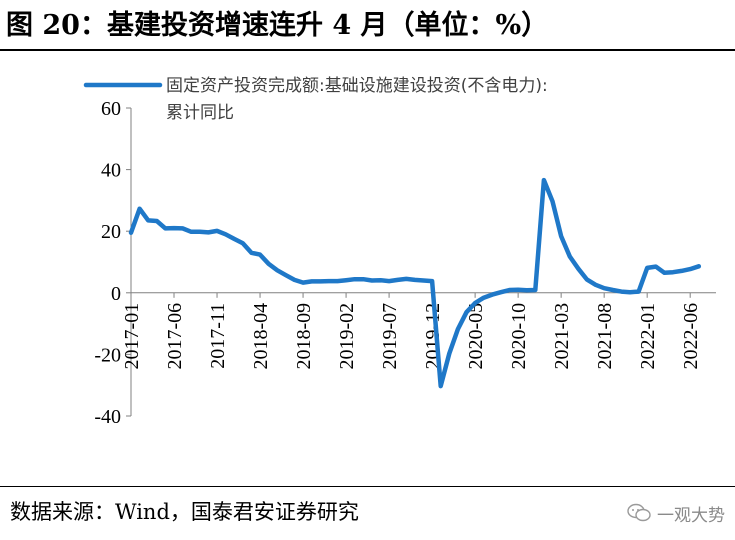 Image resolution: width=735 pixels, height=540 pixels. Describe the element at coordinates (315, 99) in the screenshot. I see `chart-legend: 固定资产投资完成额:基础设施建设投资(不含电力): 累计同比` at that location.